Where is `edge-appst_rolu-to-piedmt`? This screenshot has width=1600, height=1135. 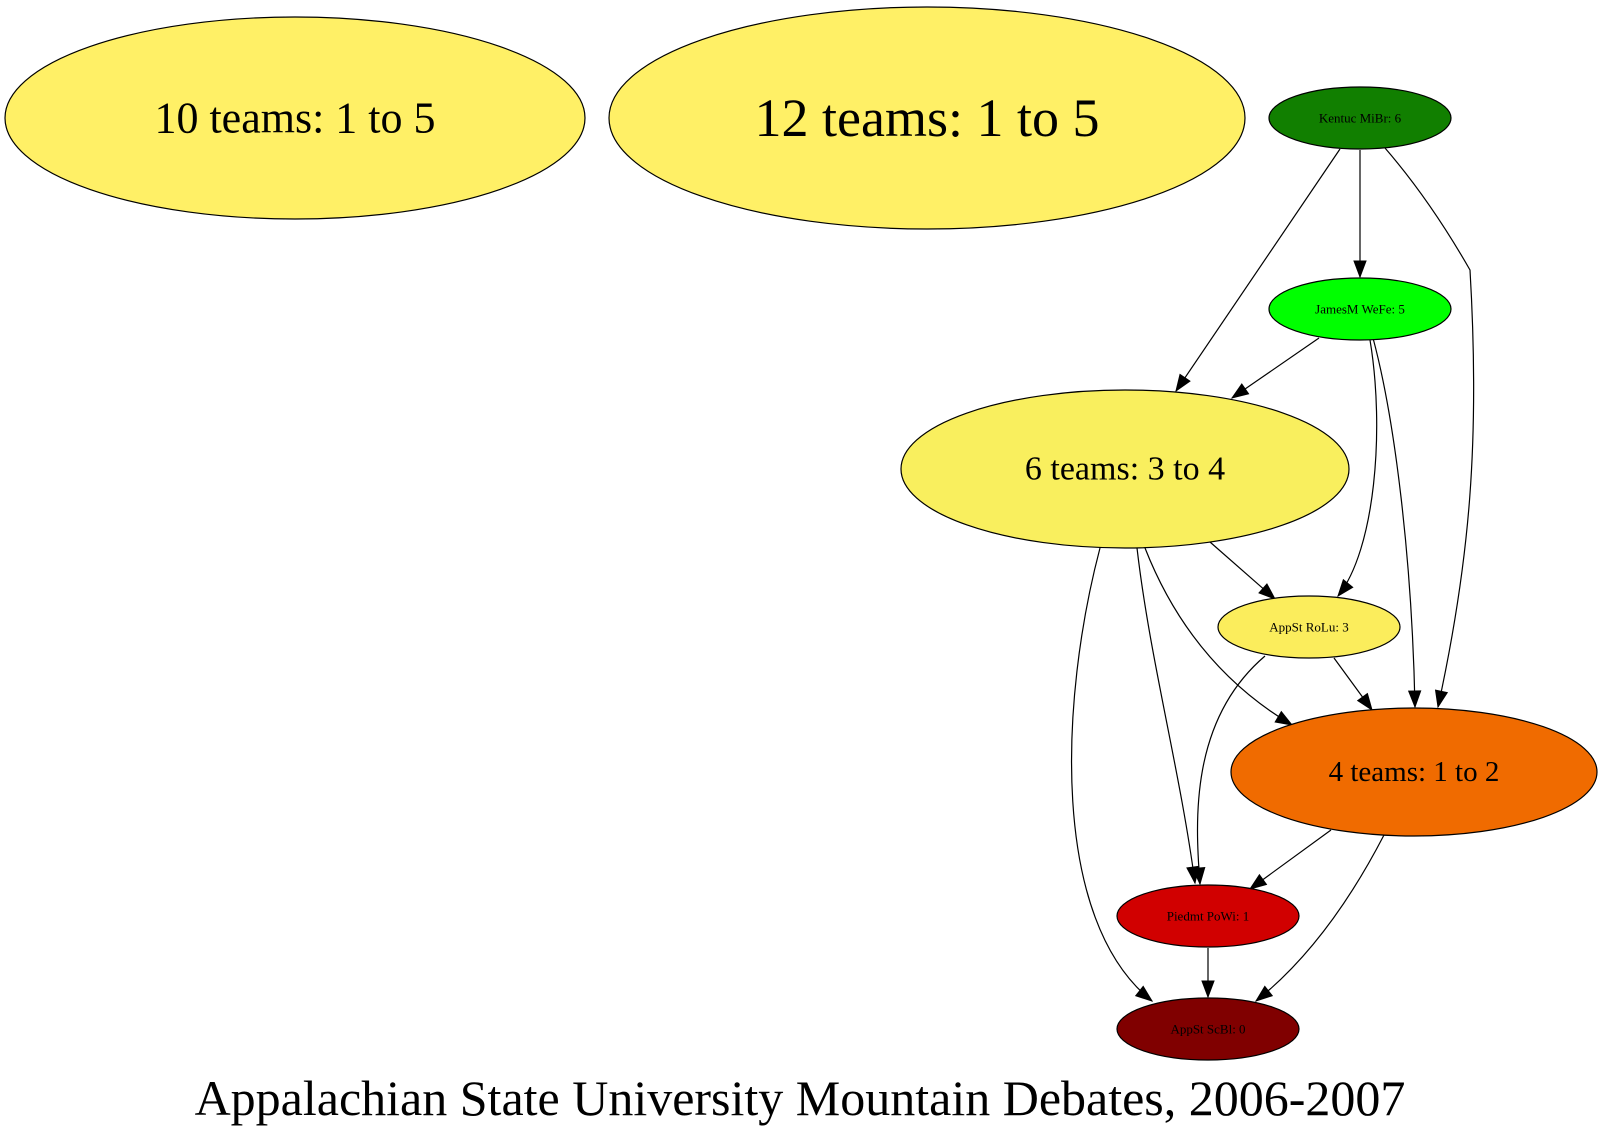 edge-appst_rolu-to-piedmt is located at coordinates (1229, 770).